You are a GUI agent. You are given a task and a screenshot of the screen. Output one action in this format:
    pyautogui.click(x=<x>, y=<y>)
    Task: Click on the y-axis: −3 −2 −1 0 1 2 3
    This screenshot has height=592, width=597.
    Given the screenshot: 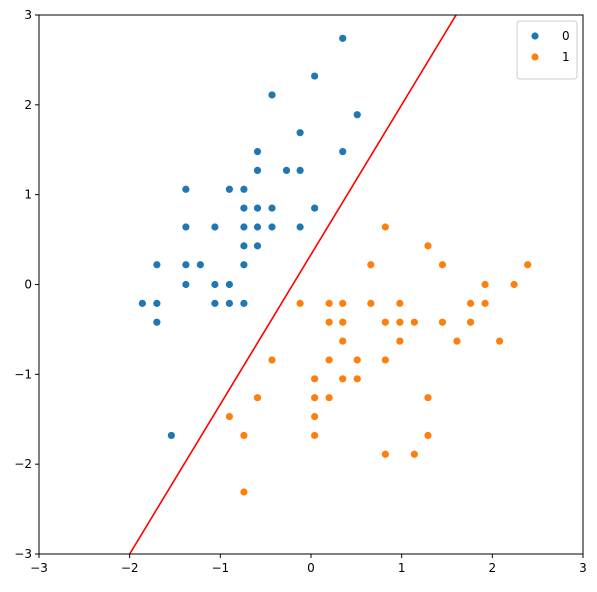 What is the action you would take?
    pyautogui.click(x=26, y=284)
    